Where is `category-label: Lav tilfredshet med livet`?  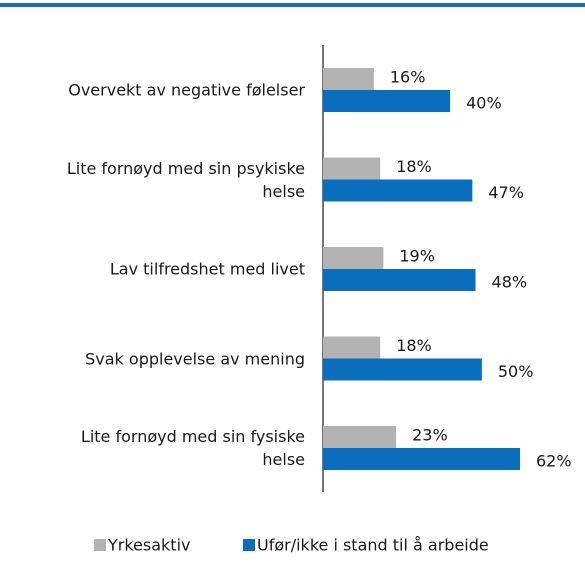 category-label: Lav tilfredshet med livet is located at coordinates (207, 269).